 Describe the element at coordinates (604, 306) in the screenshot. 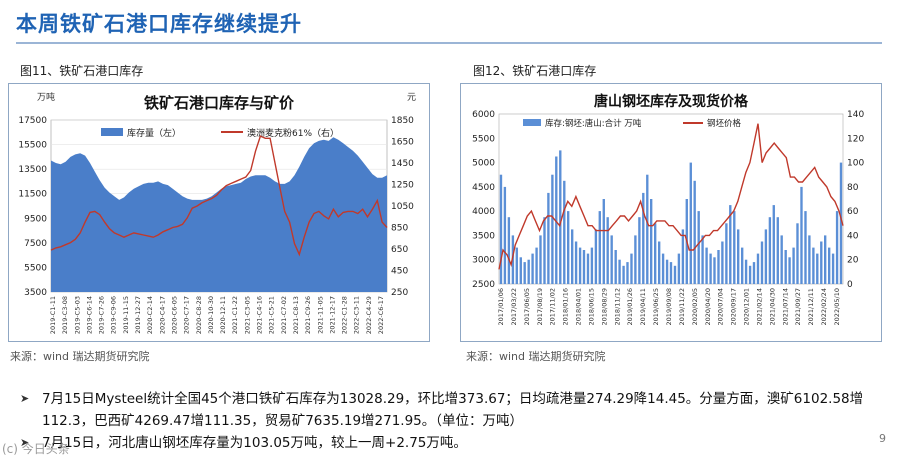

I see `x-tick-label: 2018/08/29` at that location.